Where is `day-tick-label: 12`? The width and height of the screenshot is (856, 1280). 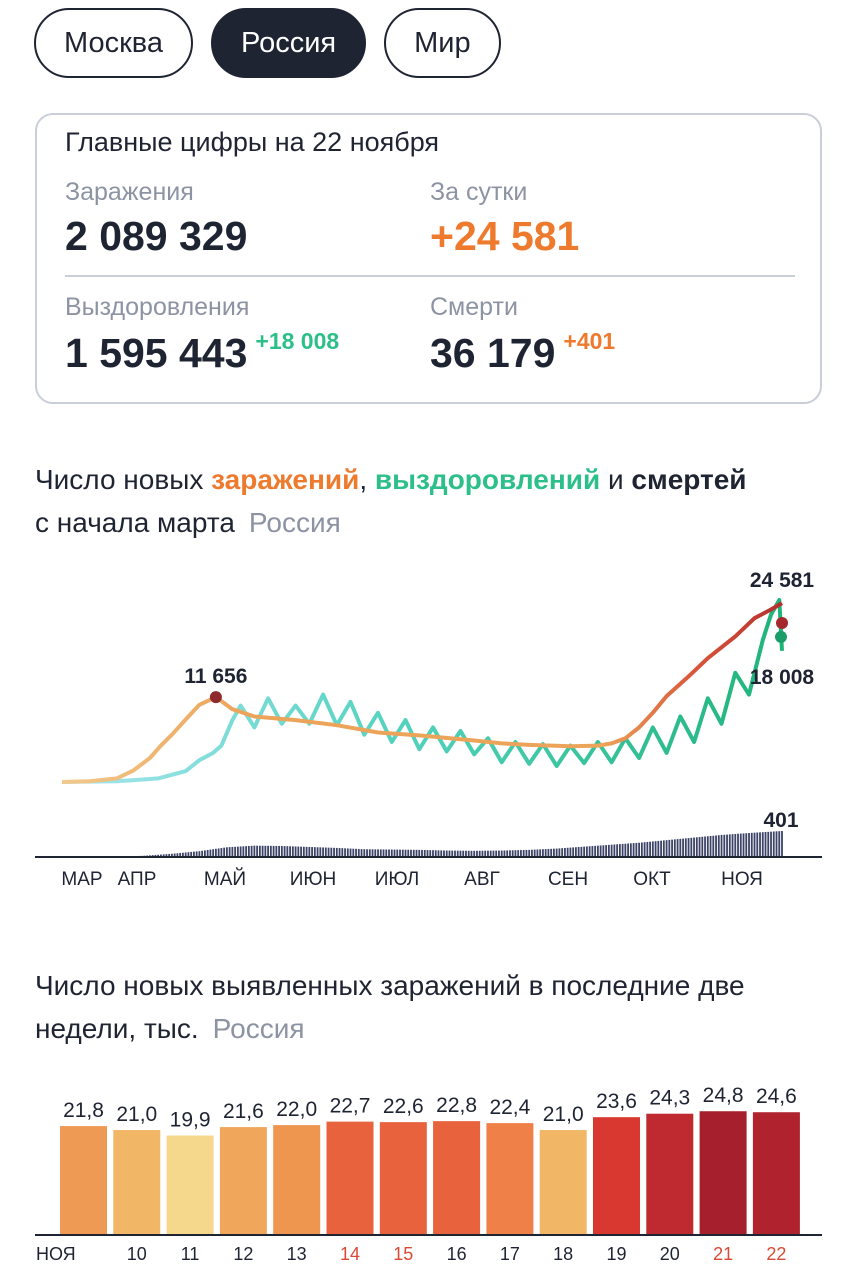
day-tick-label: 12 is located at coordinates (243, 1254).